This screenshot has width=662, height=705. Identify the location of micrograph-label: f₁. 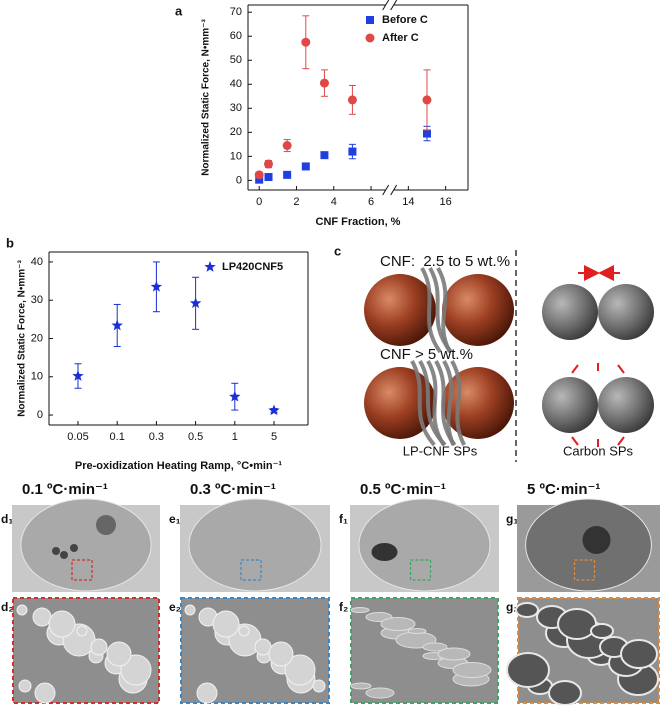
(343, 519).